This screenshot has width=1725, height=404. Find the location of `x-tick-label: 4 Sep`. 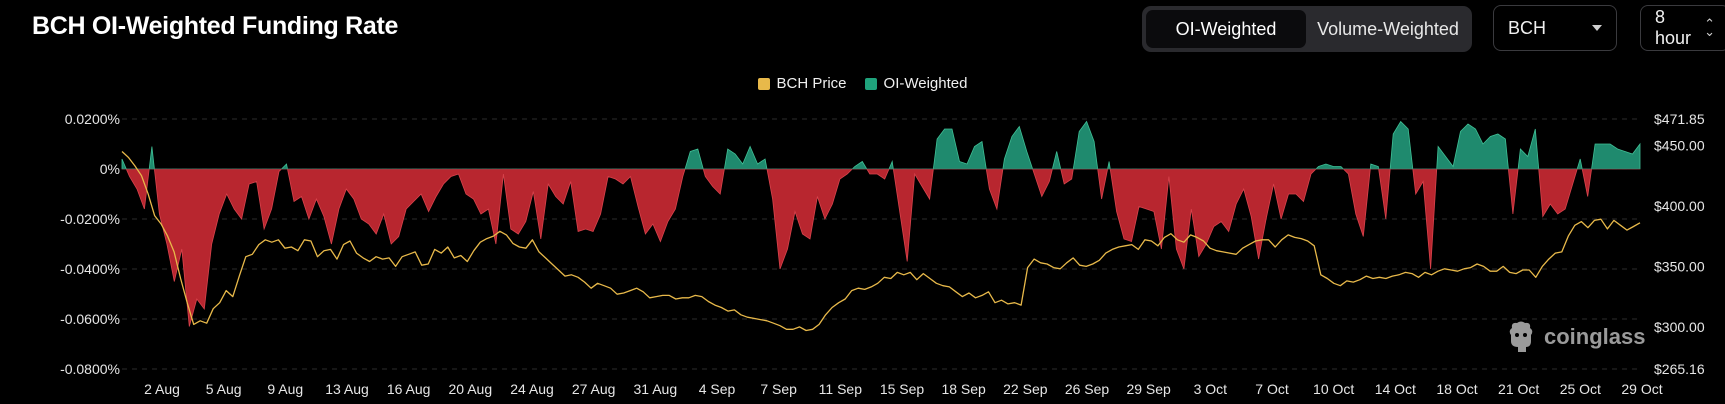

x-tick-label: 4 Sep is located at coordinates (717, 389).